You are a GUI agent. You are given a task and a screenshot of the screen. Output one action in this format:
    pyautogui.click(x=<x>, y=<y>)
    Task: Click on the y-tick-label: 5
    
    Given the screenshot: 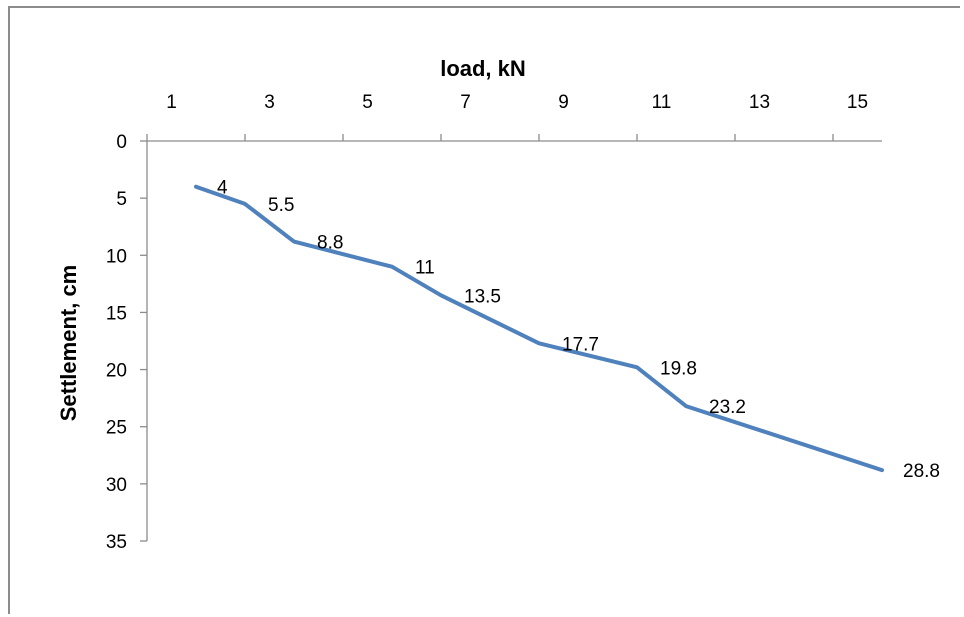 What is the action you would take?
    pyautogui.click(x=121, y=199)
    